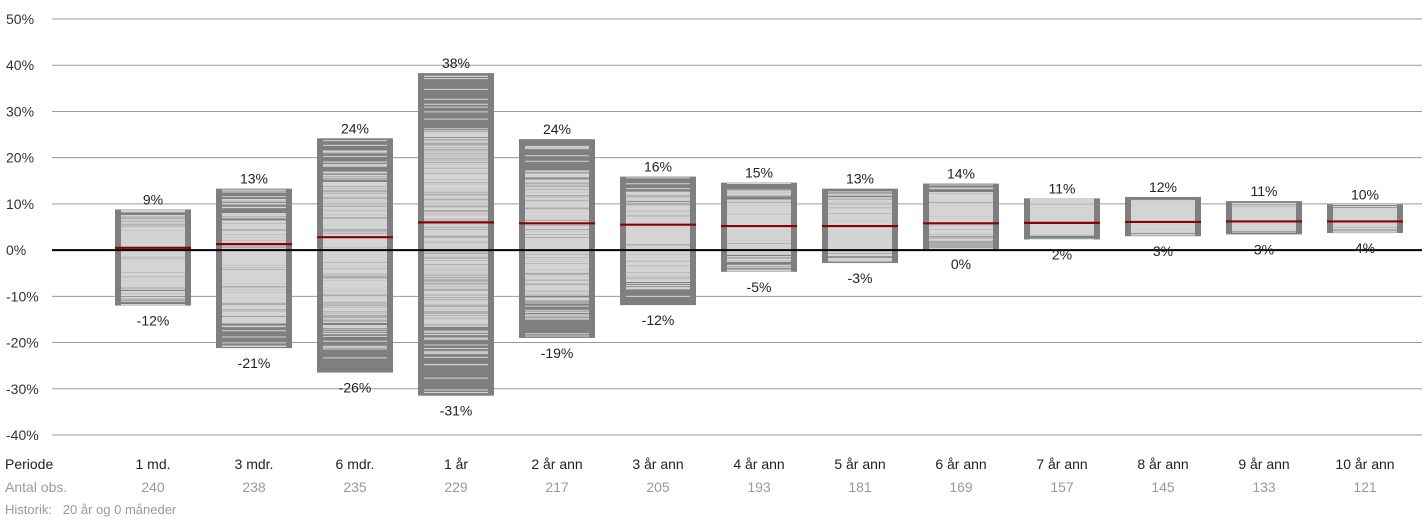  I want to click on min-value-label: 4%, so click(1365, 248).